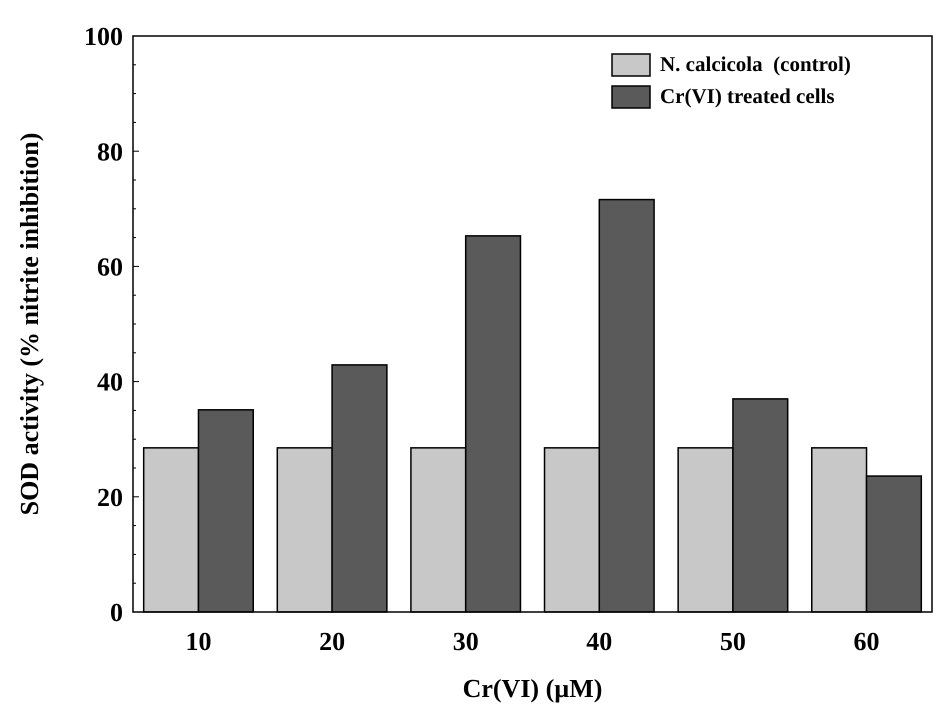 Image resolution: width=948 pixels, height=720 pixels. Describe the element at coordinates (110, 382) in the screenshot. I see `y-tick-label: 40` at that location.